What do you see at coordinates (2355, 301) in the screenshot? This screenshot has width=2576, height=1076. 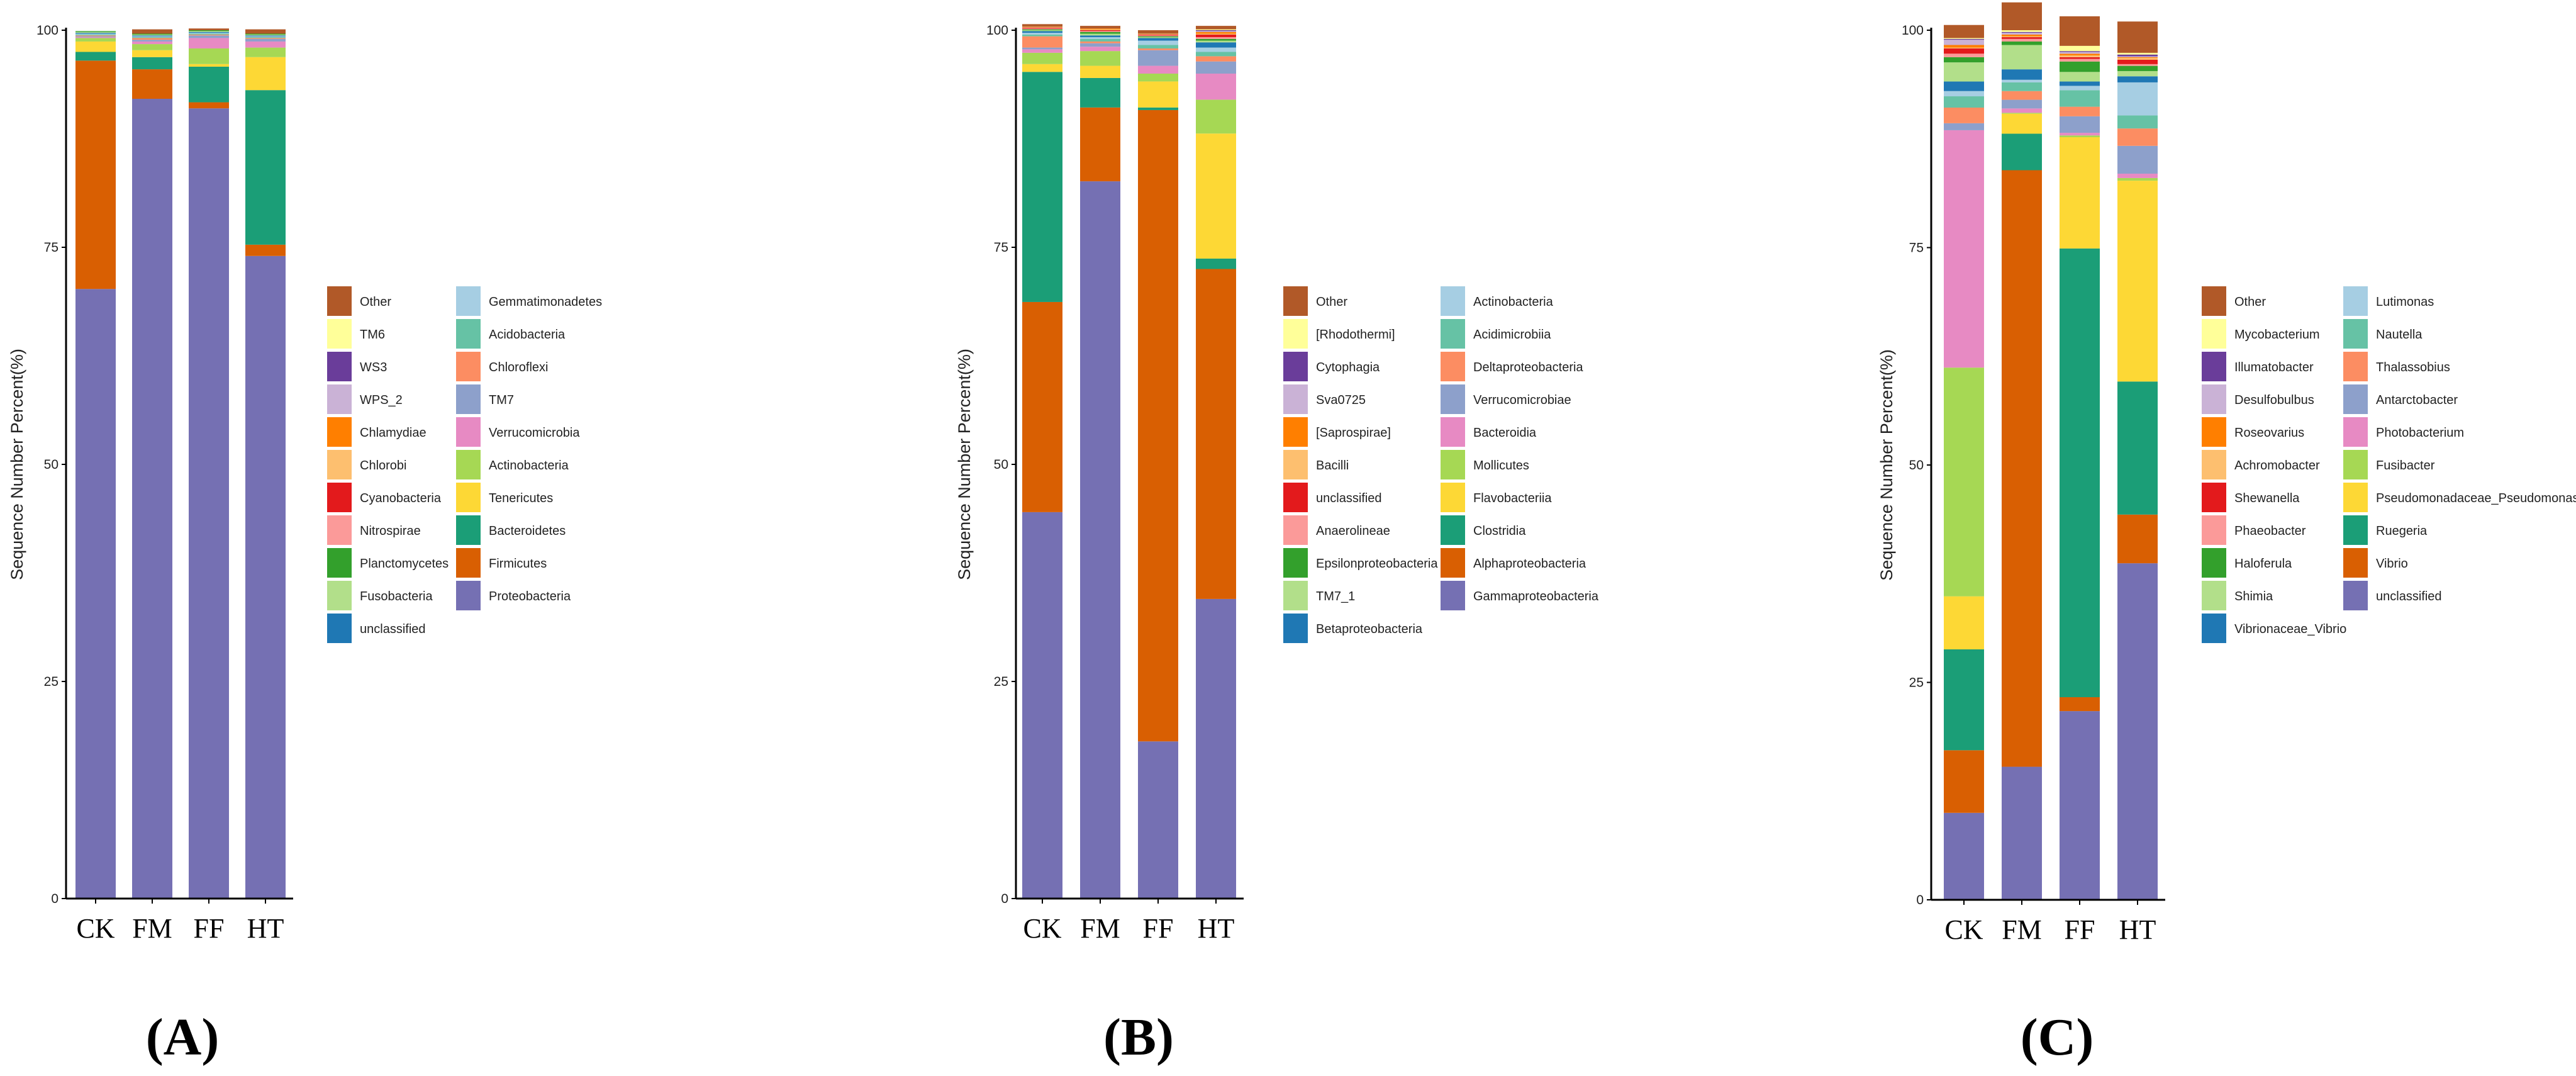 I see `legend-swatch-lutimonas` at bounding box center [2355, 301].